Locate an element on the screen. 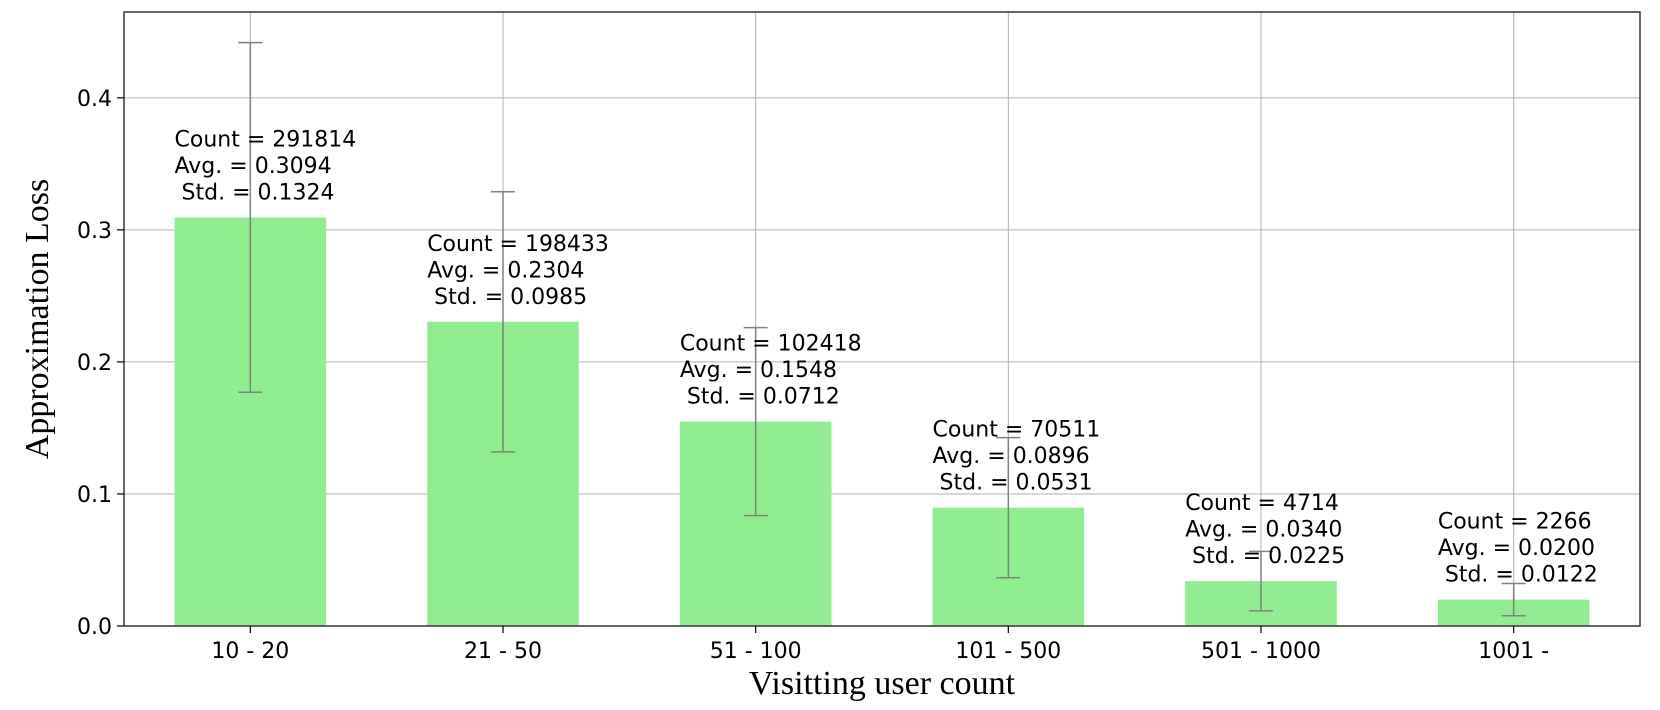 This screenshot has width=1660, height=710. annotation-avg: Avg. = 0.0340 is located at coordinates (1263, 530).